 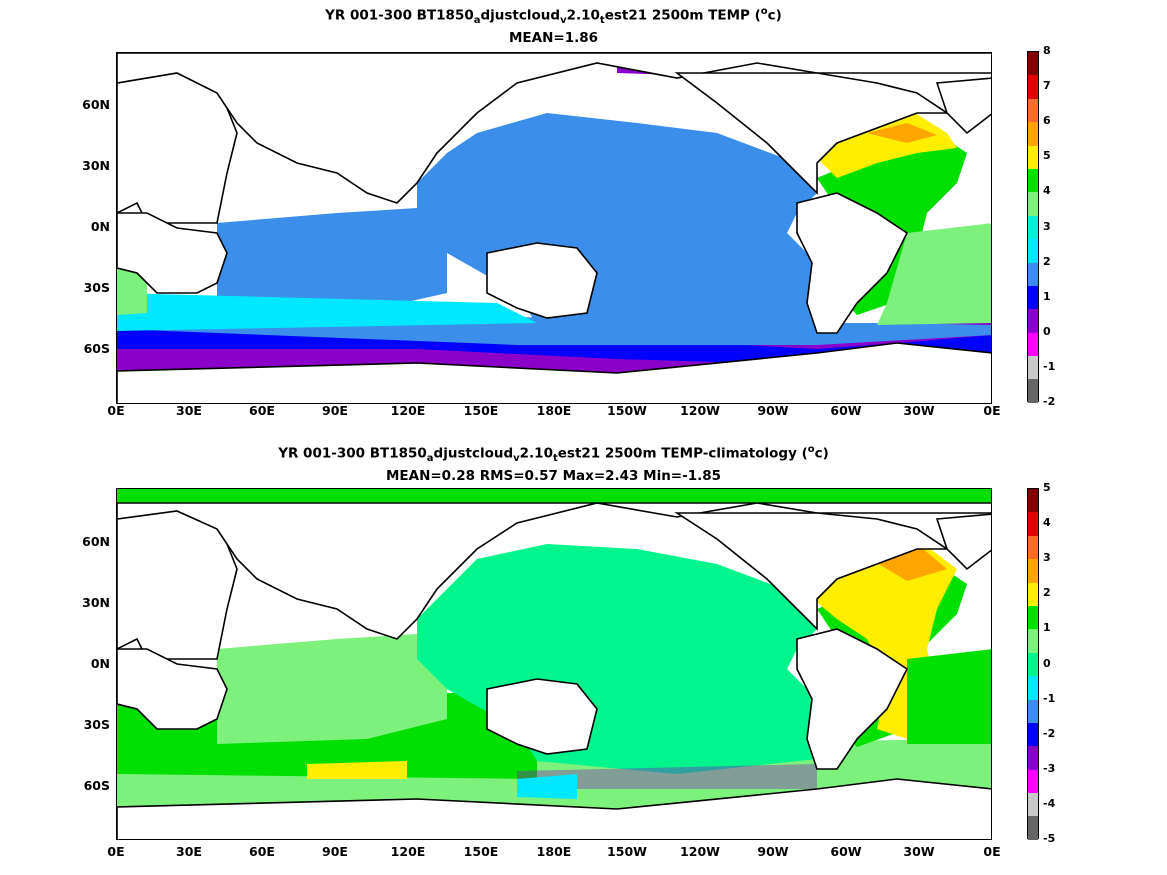 I want to click on indian-cyan-band, so click(x=327, y=312).